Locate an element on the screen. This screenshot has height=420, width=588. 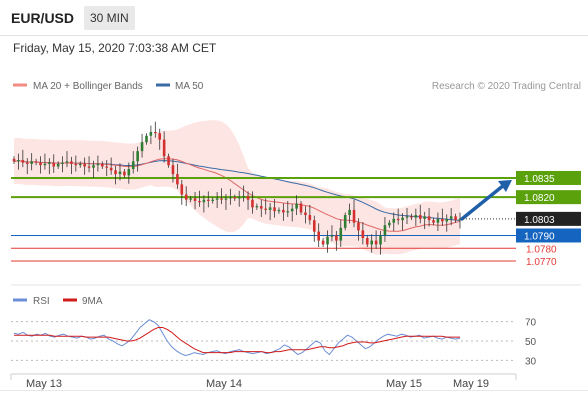
footer-divider is located at coordinates (294, 390).